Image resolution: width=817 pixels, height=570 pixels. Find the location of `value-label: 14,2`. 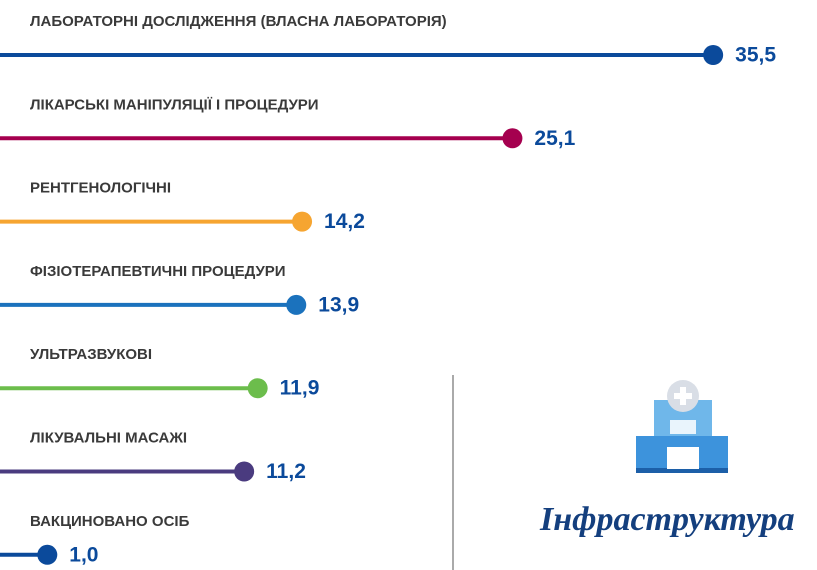

value-label: 14,2 is located at coordinates (344, 221).